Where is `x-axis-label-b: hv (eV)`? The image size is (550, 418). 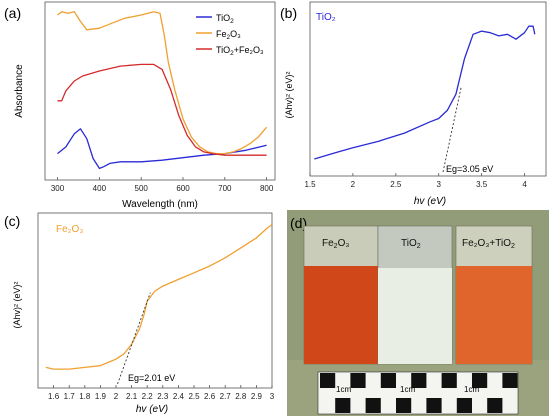 x-axis-label-b: hv (eV) is located at coordinates (430, 201).